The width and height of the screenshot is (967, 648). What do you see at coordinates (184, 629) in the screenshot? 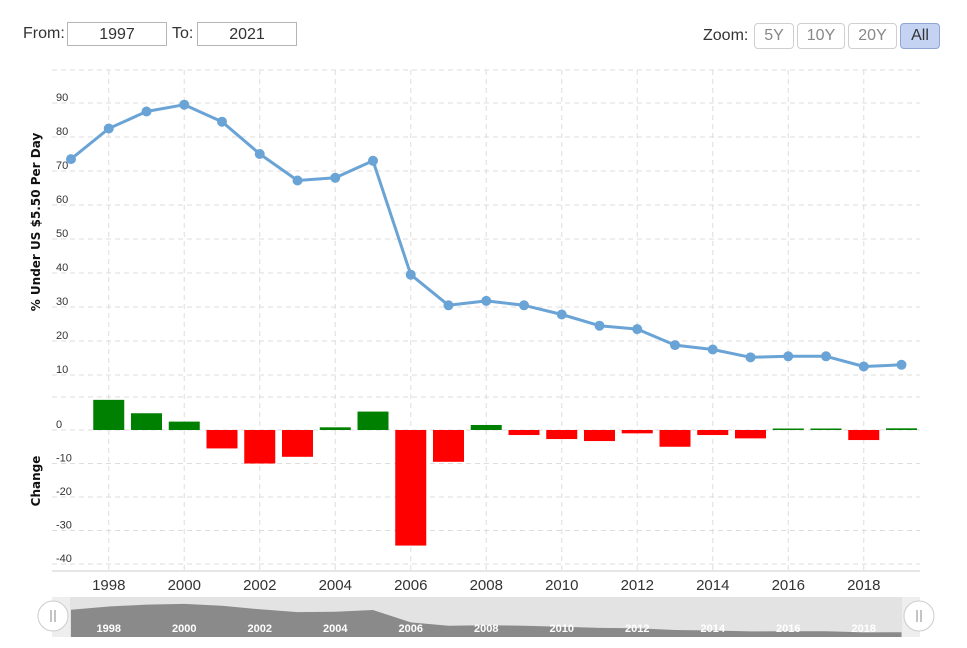
I see `navigator-tick-label: 2000` at bounding box center [184, 629].